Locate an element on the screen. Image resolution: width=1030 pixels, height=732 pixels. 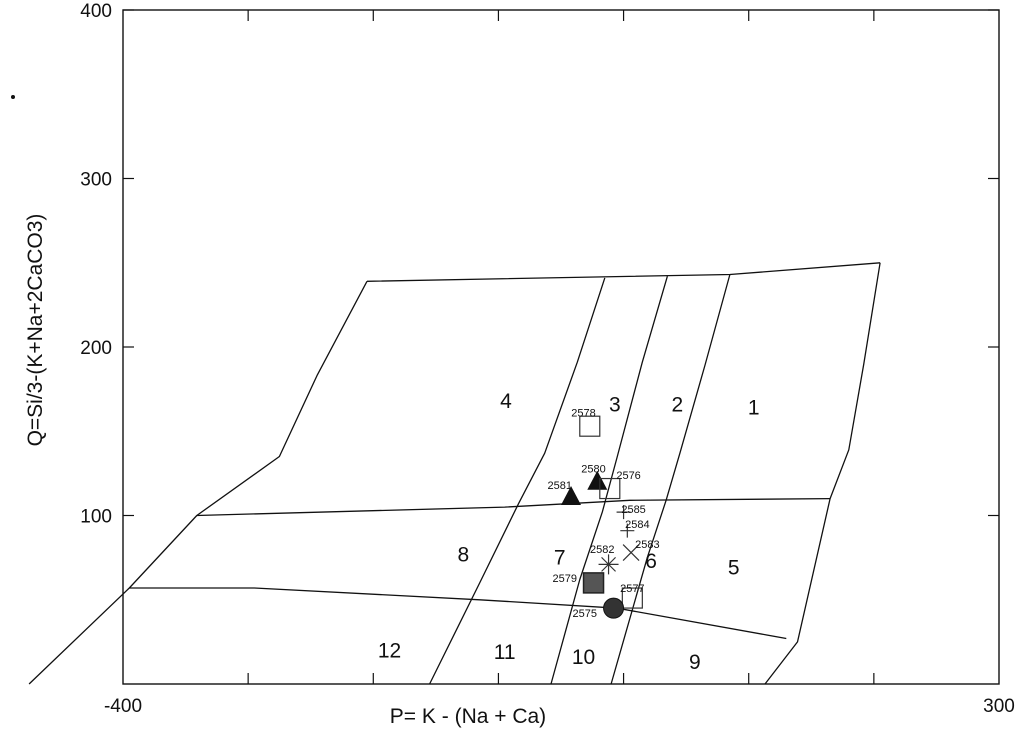
region-label: 11 is located at coordinates (505, 652).